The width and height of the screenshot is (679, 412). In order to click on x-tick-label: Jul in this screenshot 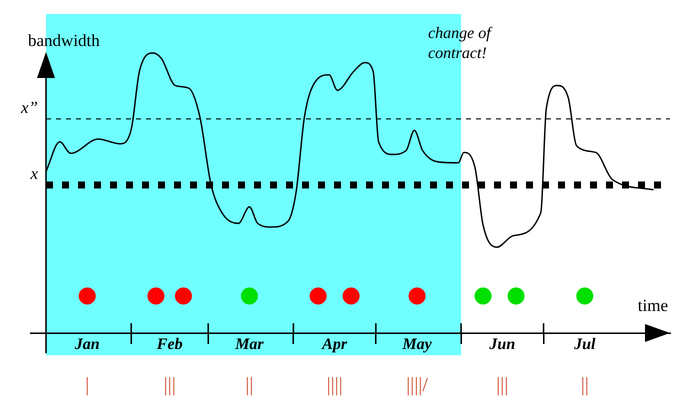, I will do `click(584, 344)`.